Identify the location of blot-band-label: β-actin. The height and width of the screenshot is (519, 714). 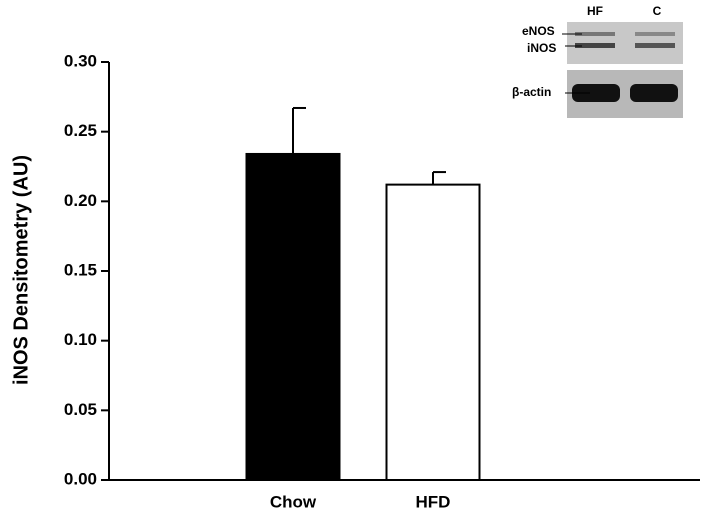
(531, 92).